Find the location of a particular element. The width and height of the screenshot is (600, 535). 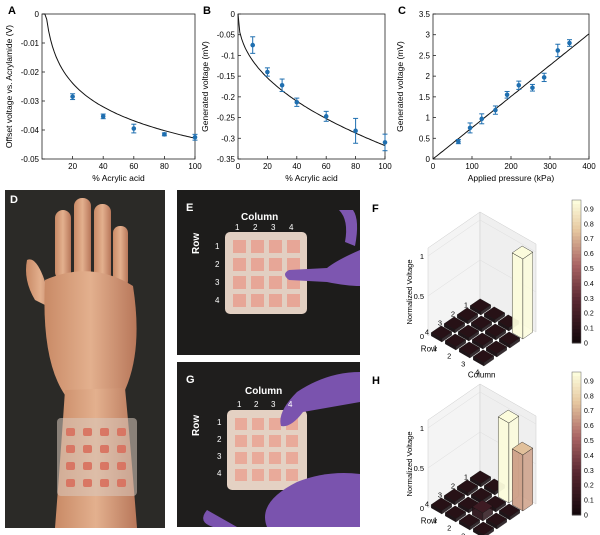

bar-r3-c1 is located at coordinates (454, 497).